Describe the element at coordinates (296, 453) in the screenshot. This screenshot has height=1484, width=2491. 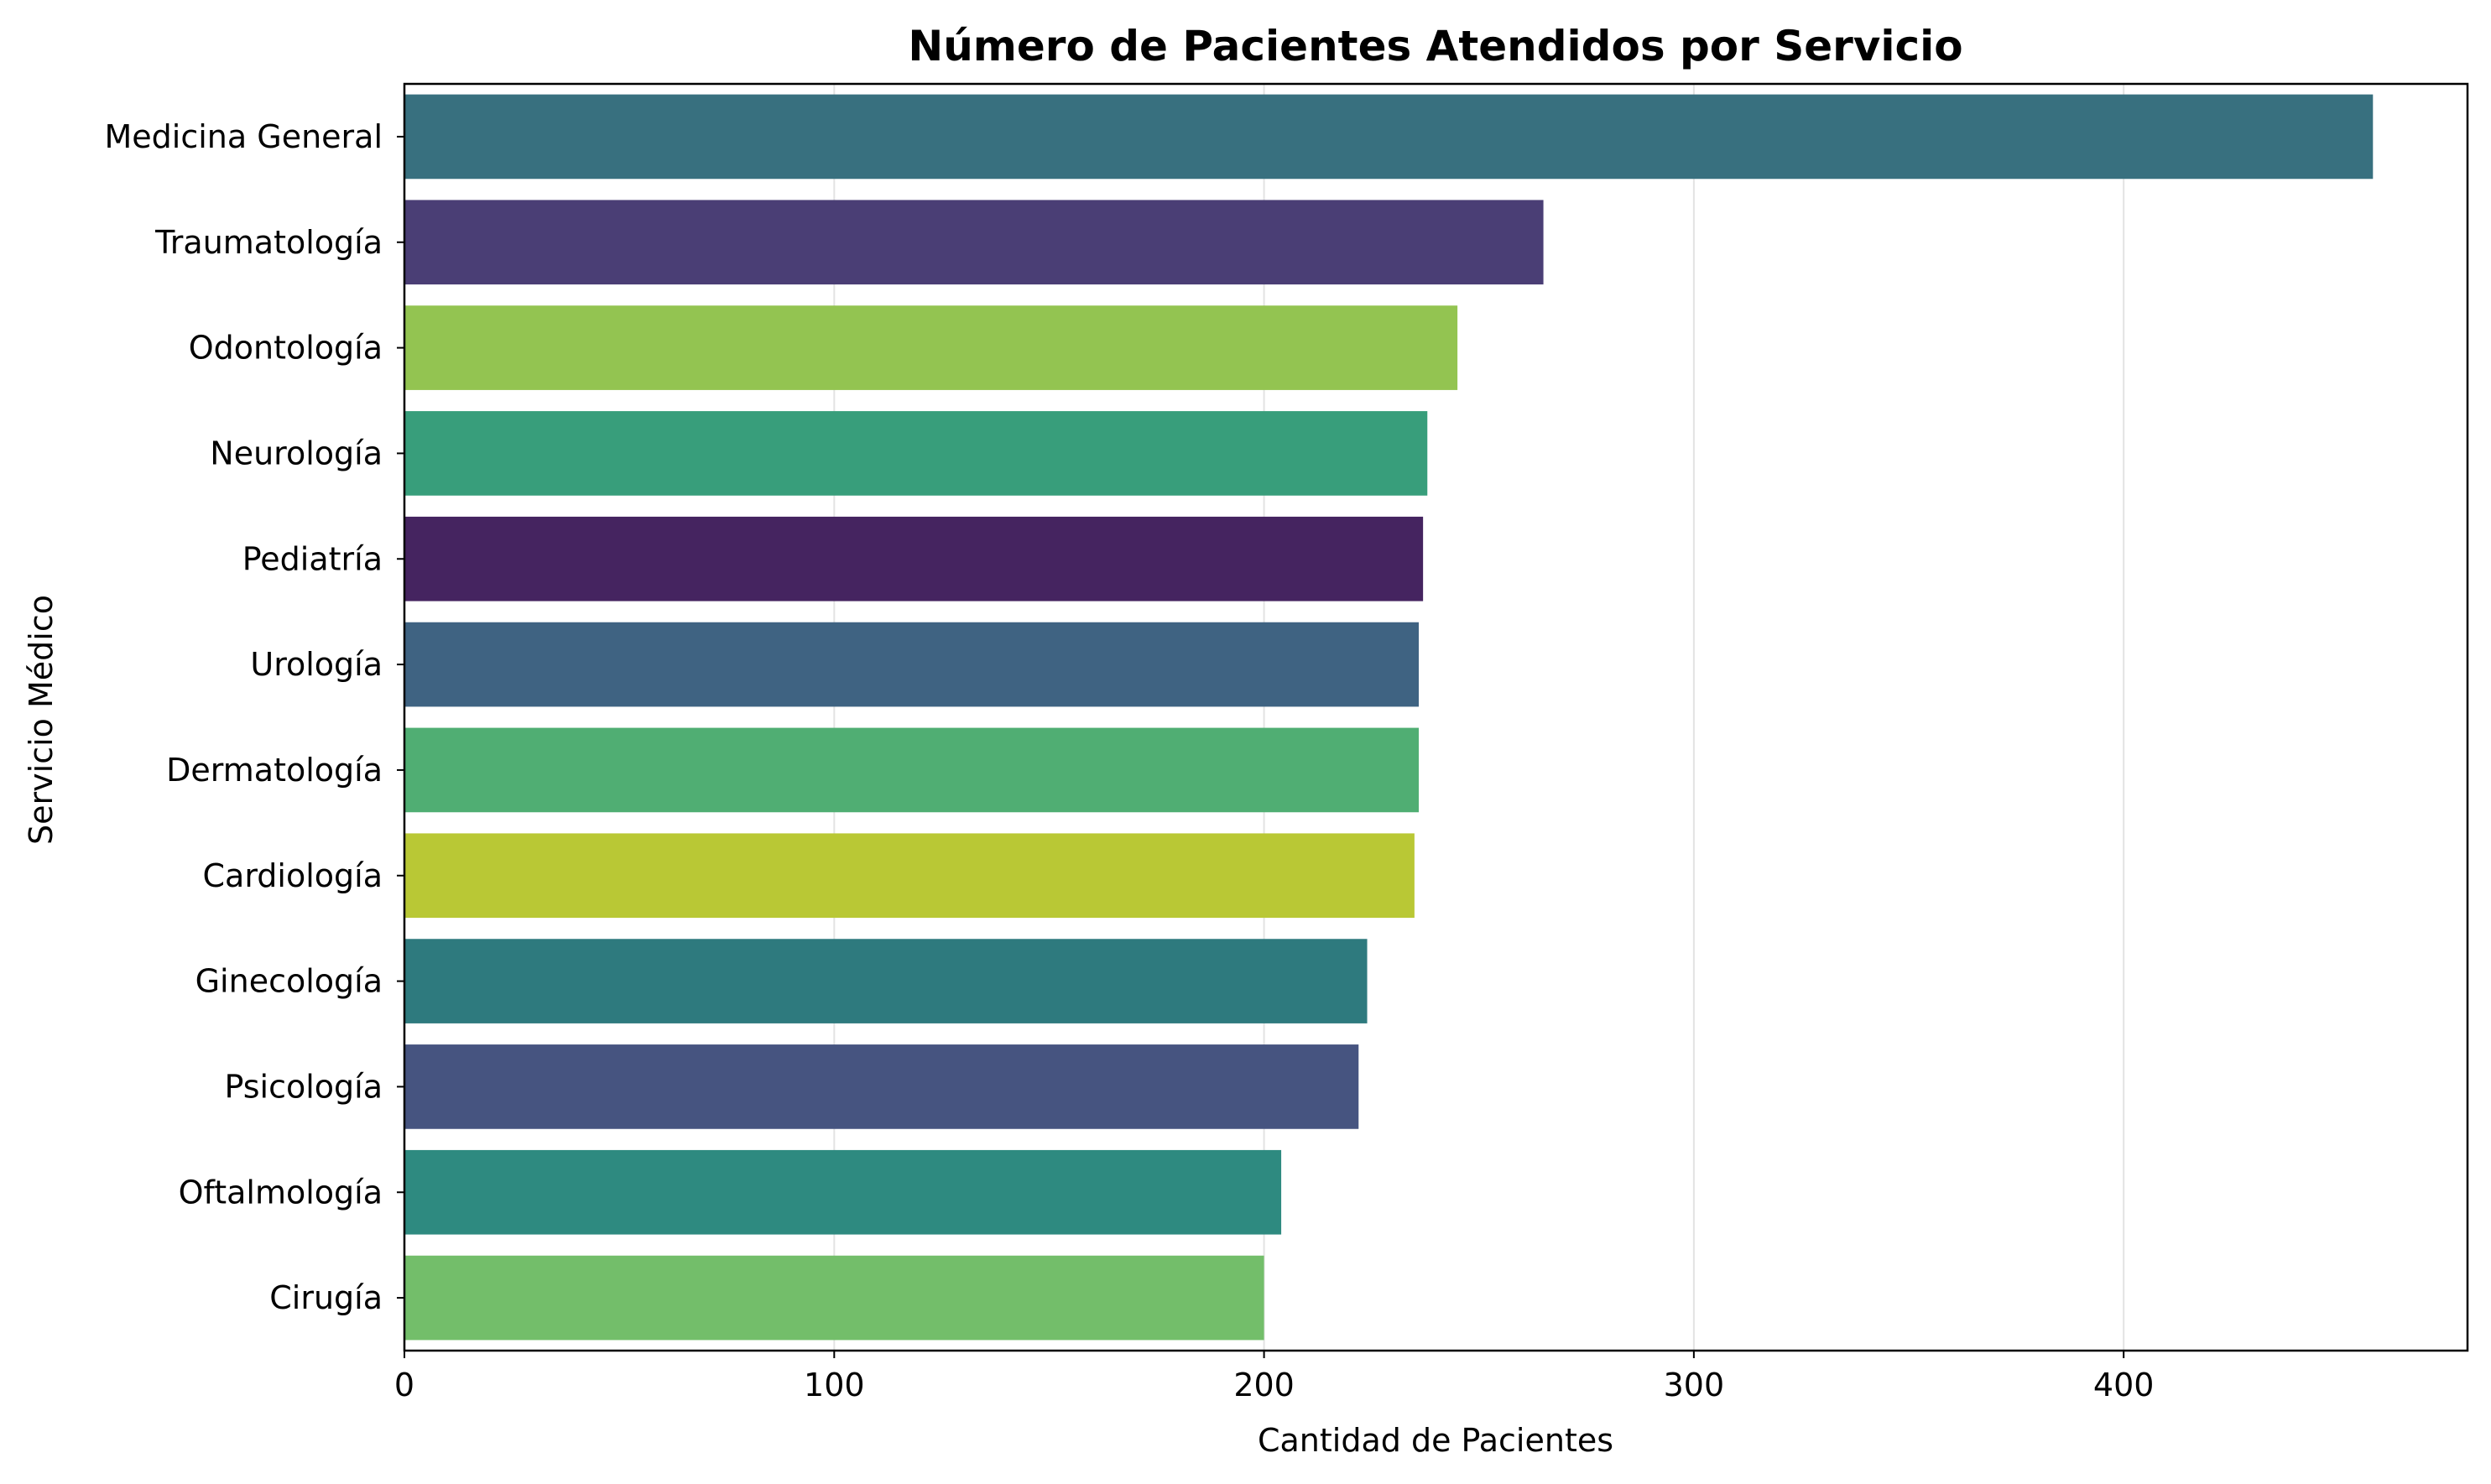
I see `y-tick-label-3: Neurología` at that location.